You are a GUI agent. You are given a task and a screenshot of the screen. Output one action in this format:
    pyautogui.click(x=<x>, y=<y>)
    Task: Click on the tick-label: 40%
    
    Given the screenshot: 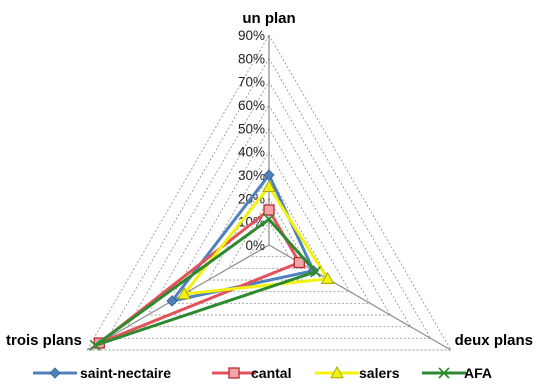 What is the action you would take?
    pyautogui.click(x=251, y=152)
    